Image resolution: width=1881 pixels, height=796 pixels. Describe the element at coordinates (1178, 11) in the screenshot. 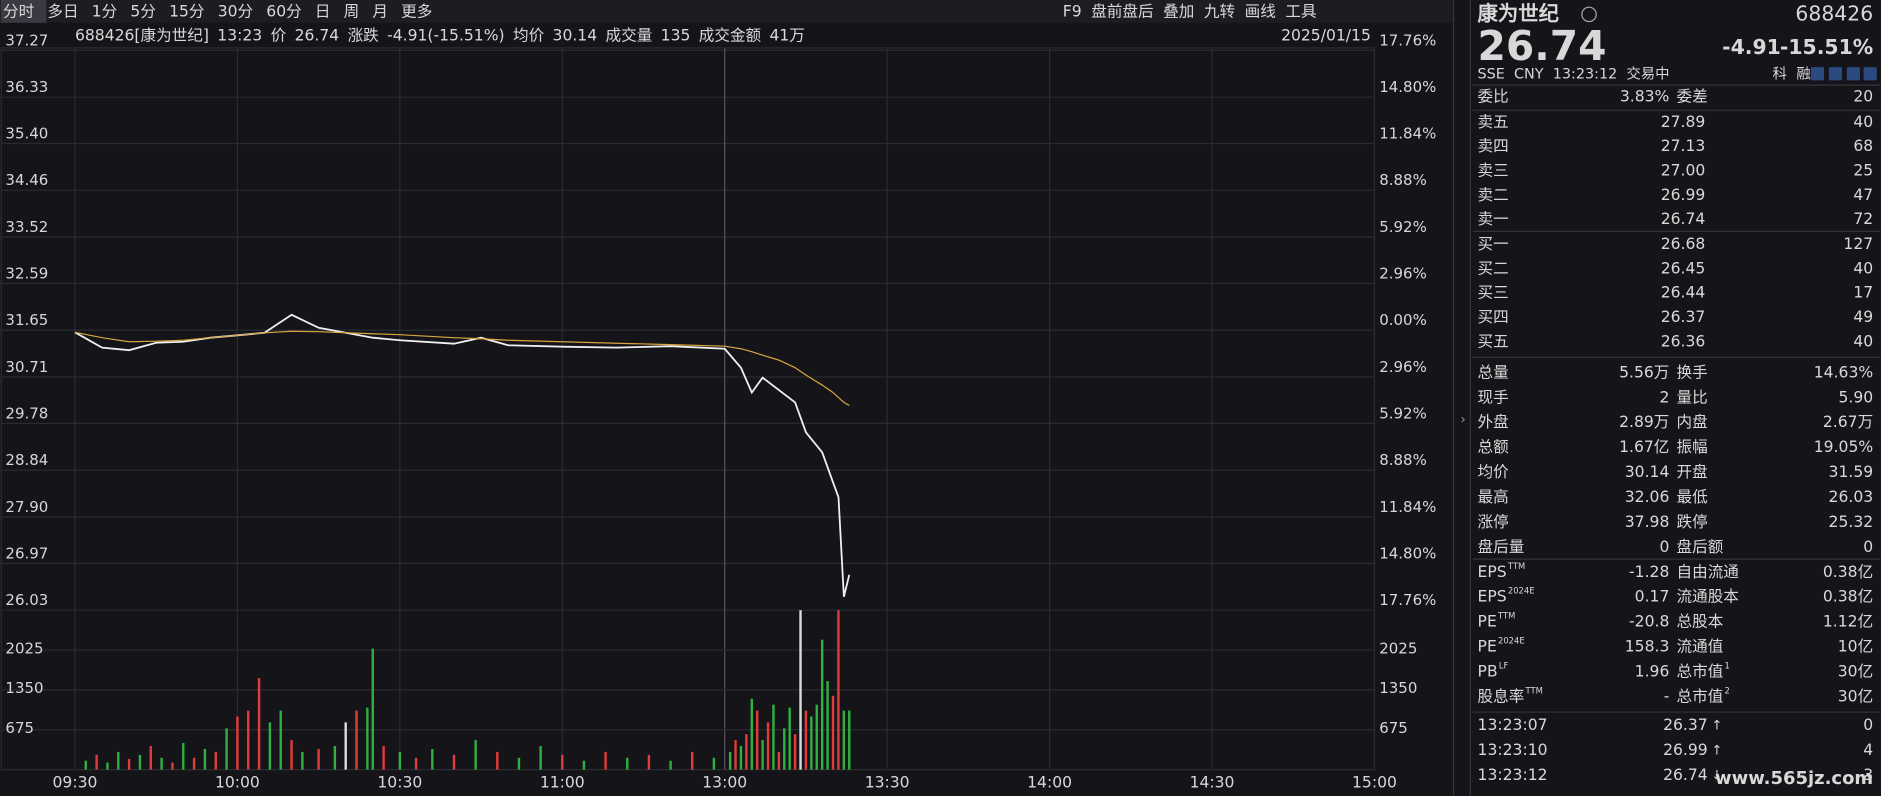

I see `tool: 叠加` at that location.